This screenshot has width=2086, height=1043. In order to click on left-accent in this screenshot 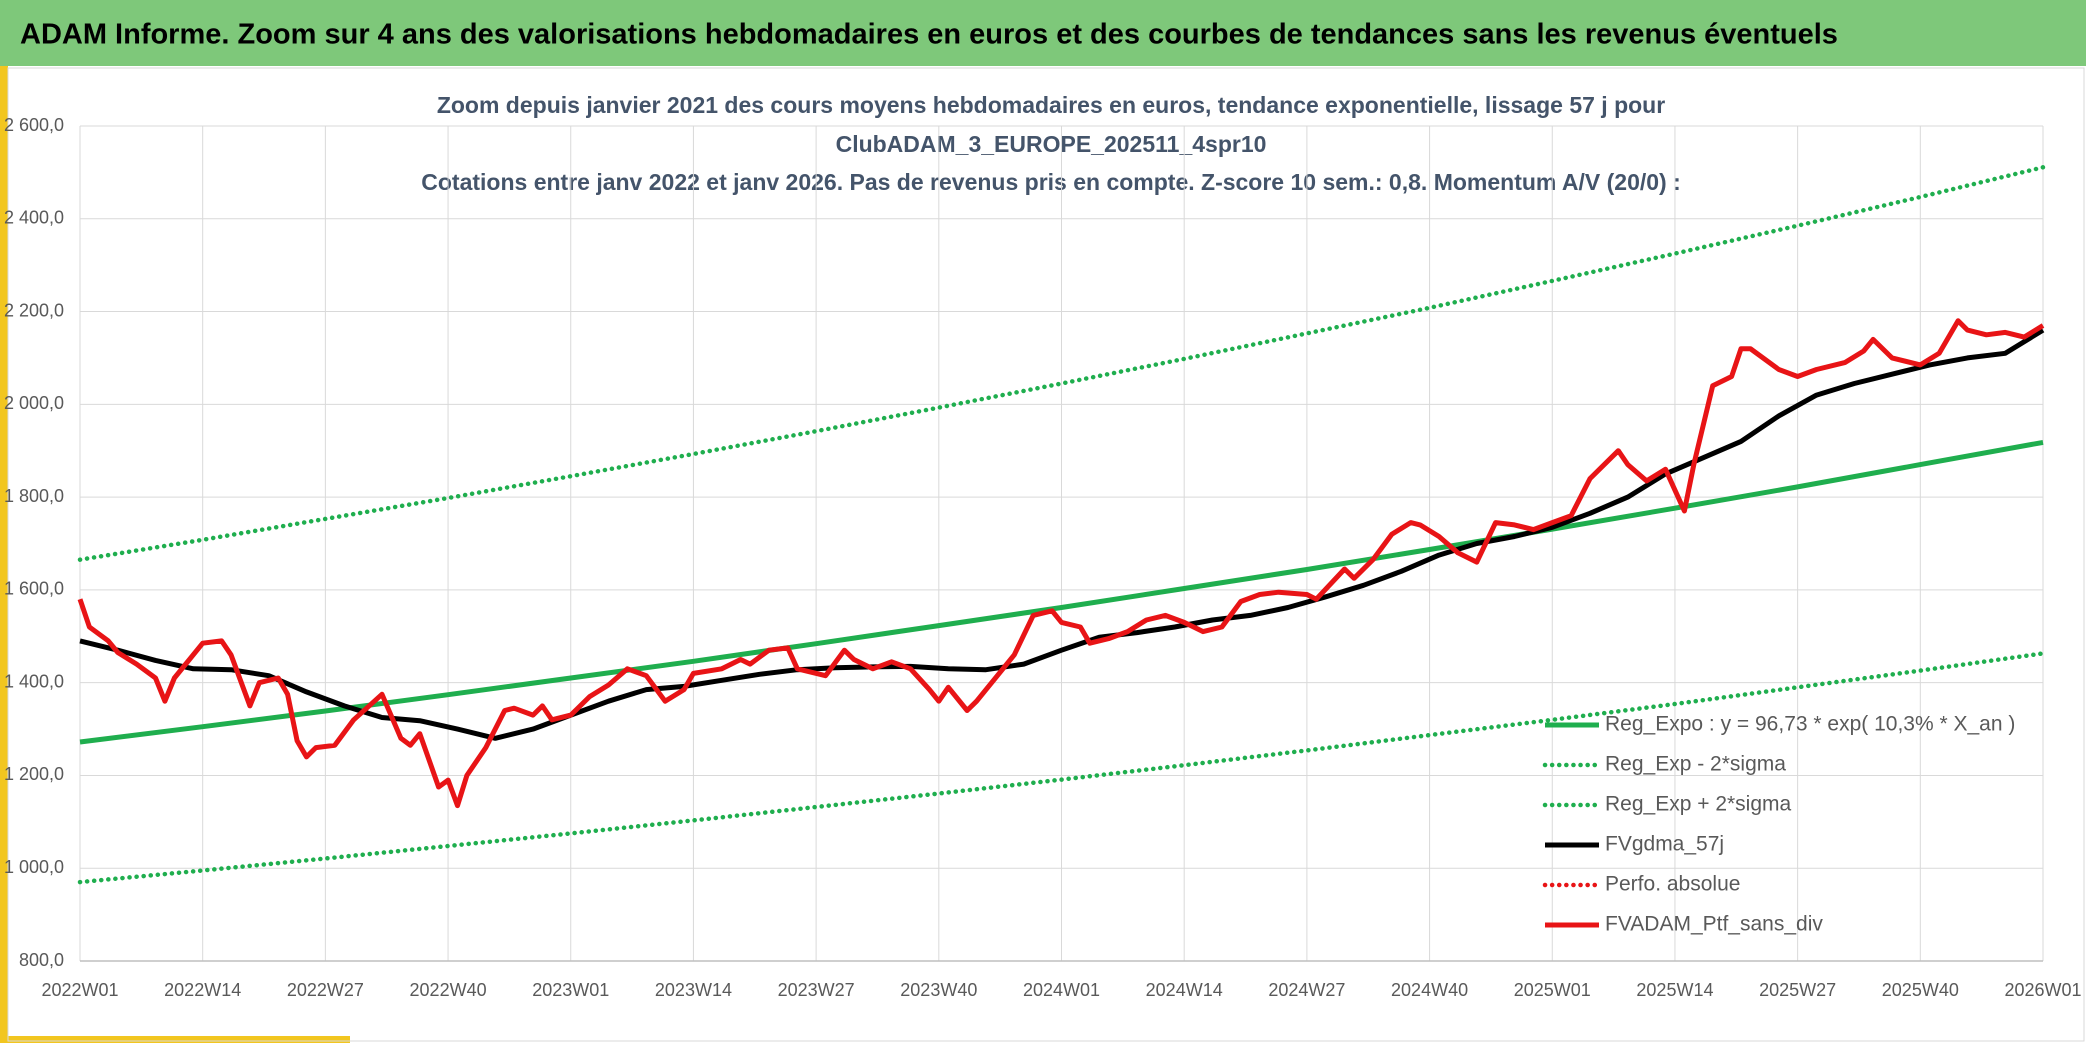, I will do `click(4, 554)`.